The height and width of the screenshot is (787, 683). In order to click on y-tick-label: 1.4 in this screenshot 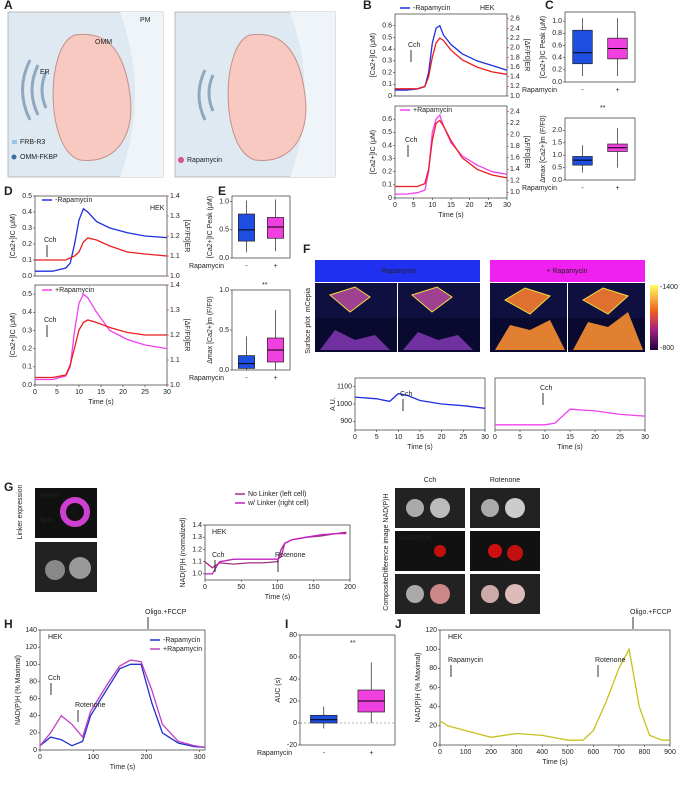, I will do `click(197, 525)`.